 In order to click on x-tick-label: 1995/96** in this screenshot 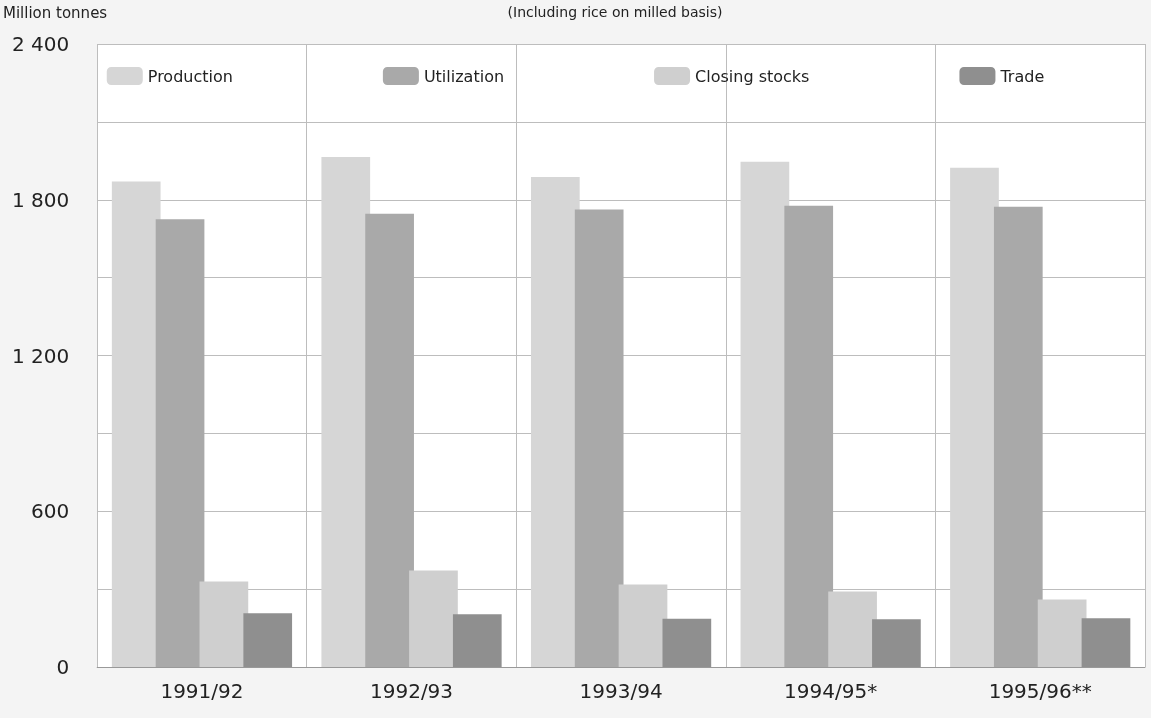, I will do `click(1040, 691)`.